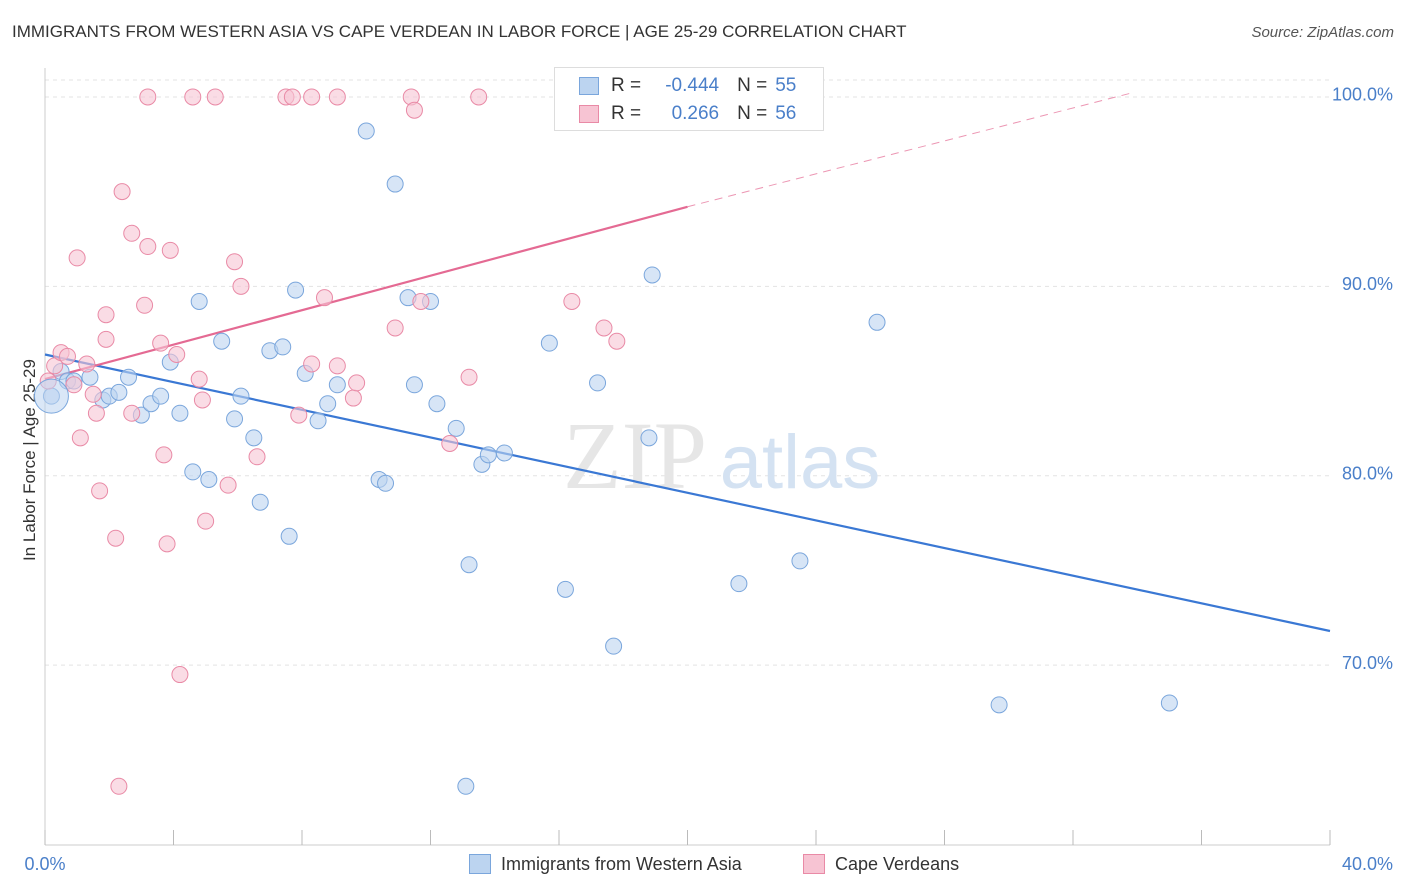  I want to click on legend-row-western-asia: R = -0.444 N = 55, so click(687, 86).